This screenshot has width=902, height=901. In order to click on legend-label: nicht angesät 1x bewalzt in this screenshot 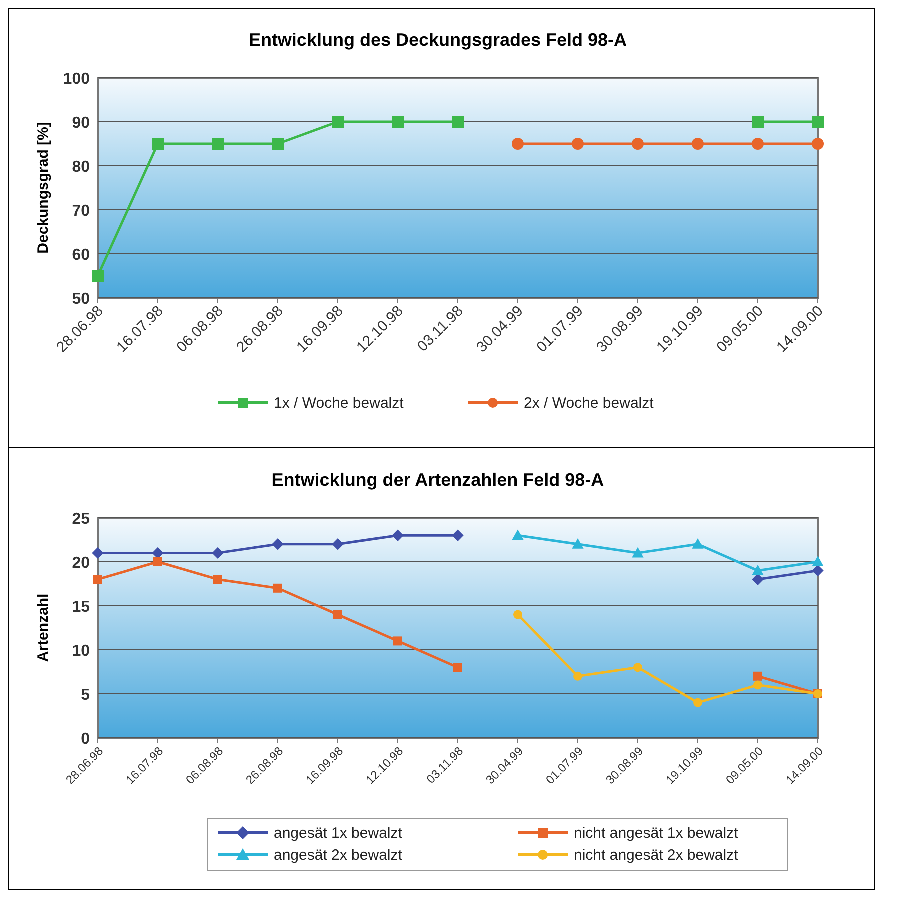, I will do `click(657, 833)`.